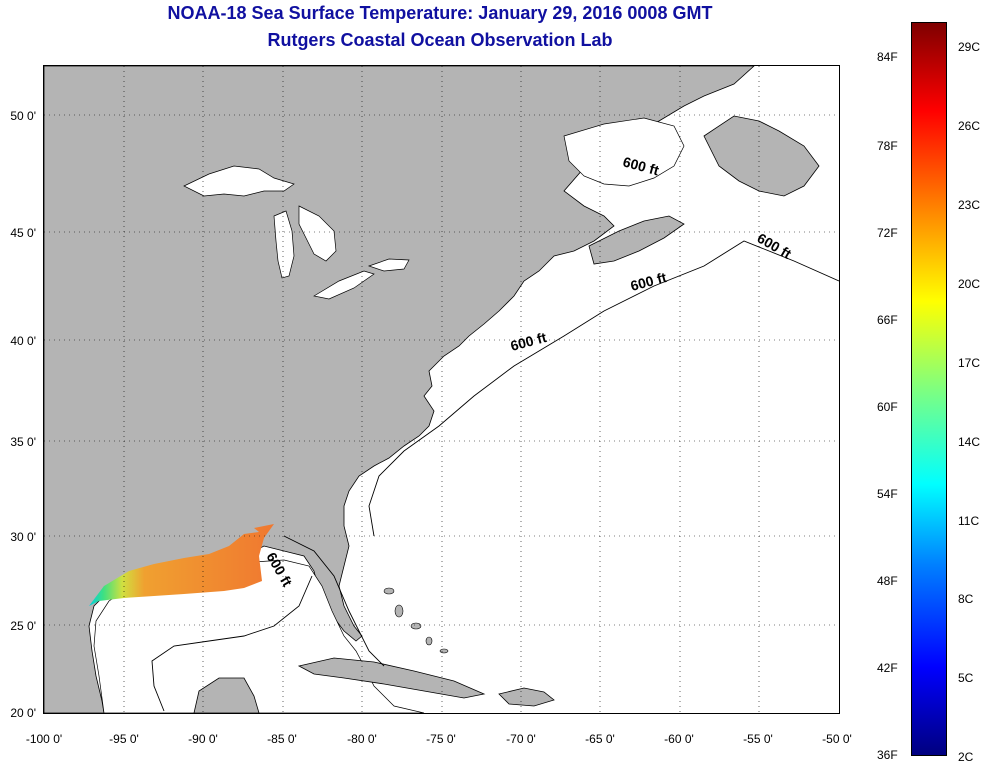 This screenshot has height=770, width=984. I want to click on lake-superior, so click(239, 181).